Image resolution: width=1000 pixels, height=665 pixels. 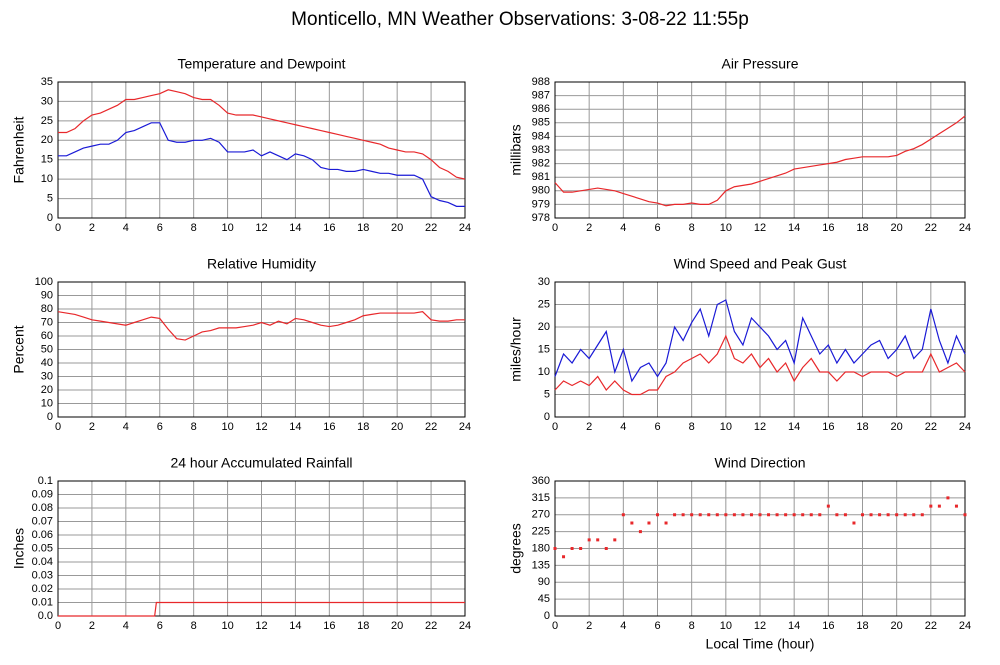 What do you see at coordinates (42, 548) in the screenshot?
I see `y-tick-label: 0.05` at bounding box center [42, 548].